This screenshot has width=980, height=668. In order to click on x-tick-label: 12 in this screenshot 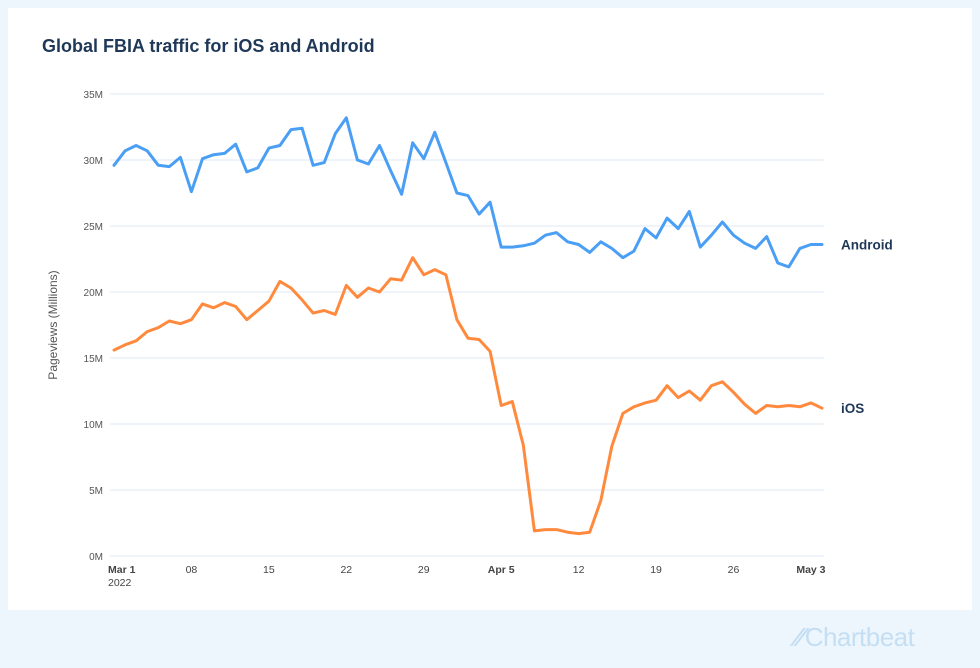, I will do `click(579, 570)`.